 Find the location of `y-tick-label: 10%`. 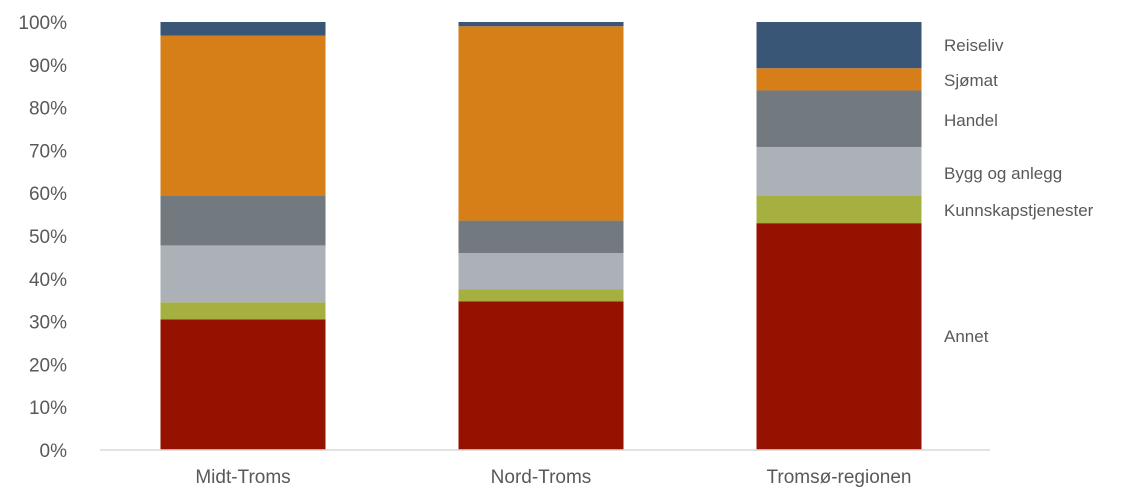

y-tick-label: 10% is located at coordinates (48, 408).